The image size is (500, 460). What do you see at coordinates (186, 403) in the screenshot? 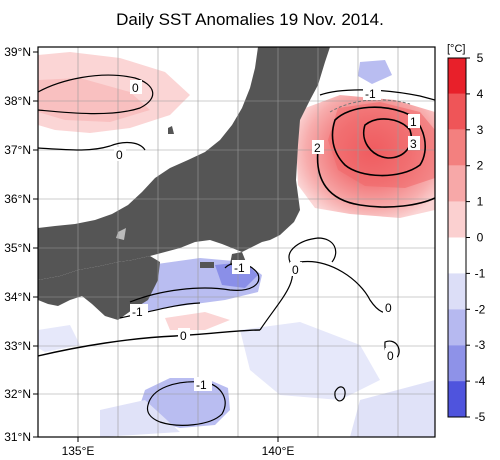
I see `contour-minus1-south` at bounding box center [186, 403].